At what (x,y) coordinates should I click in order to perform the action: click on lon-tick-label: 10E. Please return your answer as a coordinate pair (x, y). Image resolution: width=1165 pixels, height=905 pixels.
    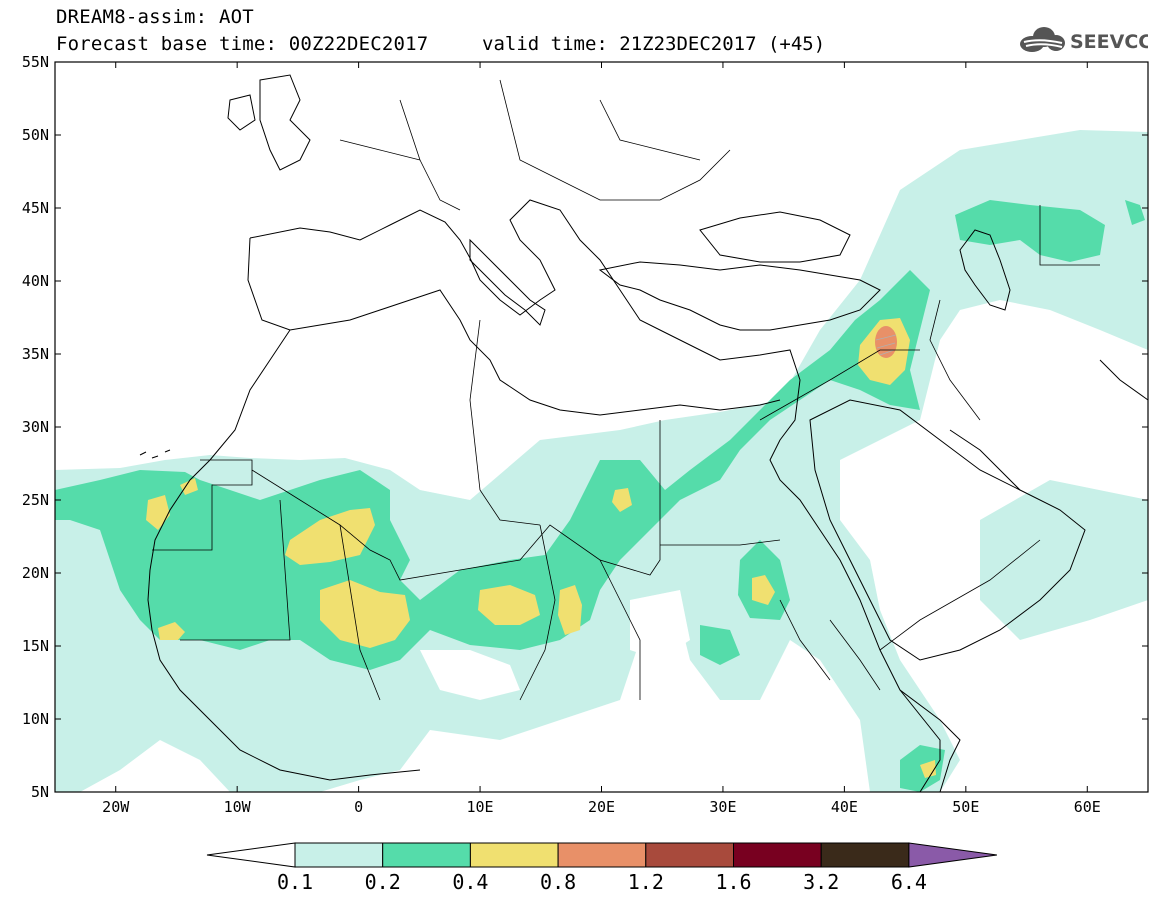
    Looking at the image, I should click on (480, 807).